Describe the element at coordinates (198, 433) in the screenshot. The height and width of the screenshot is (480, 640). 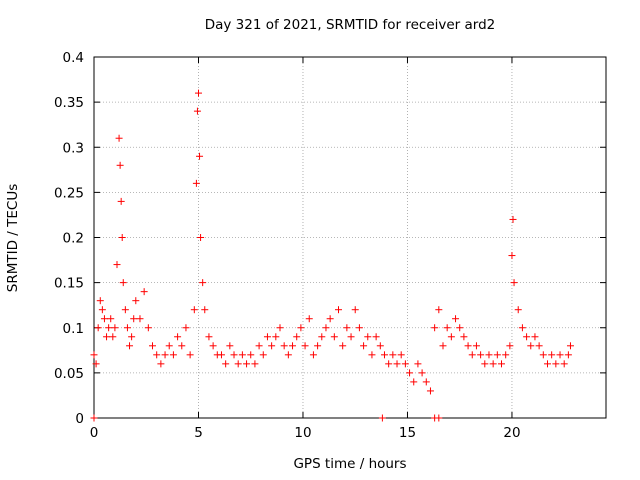
I see `x-tick-label: 5` at that location.